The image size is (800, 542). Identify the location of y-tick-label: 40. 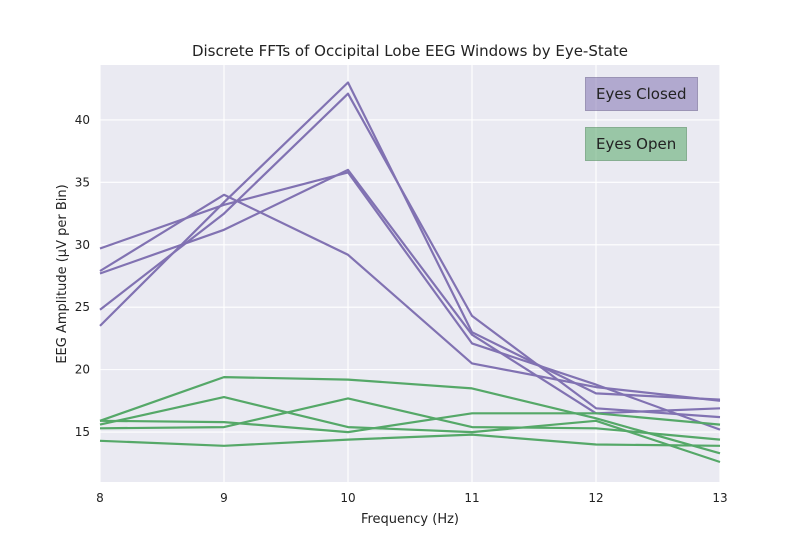
(82, 120).